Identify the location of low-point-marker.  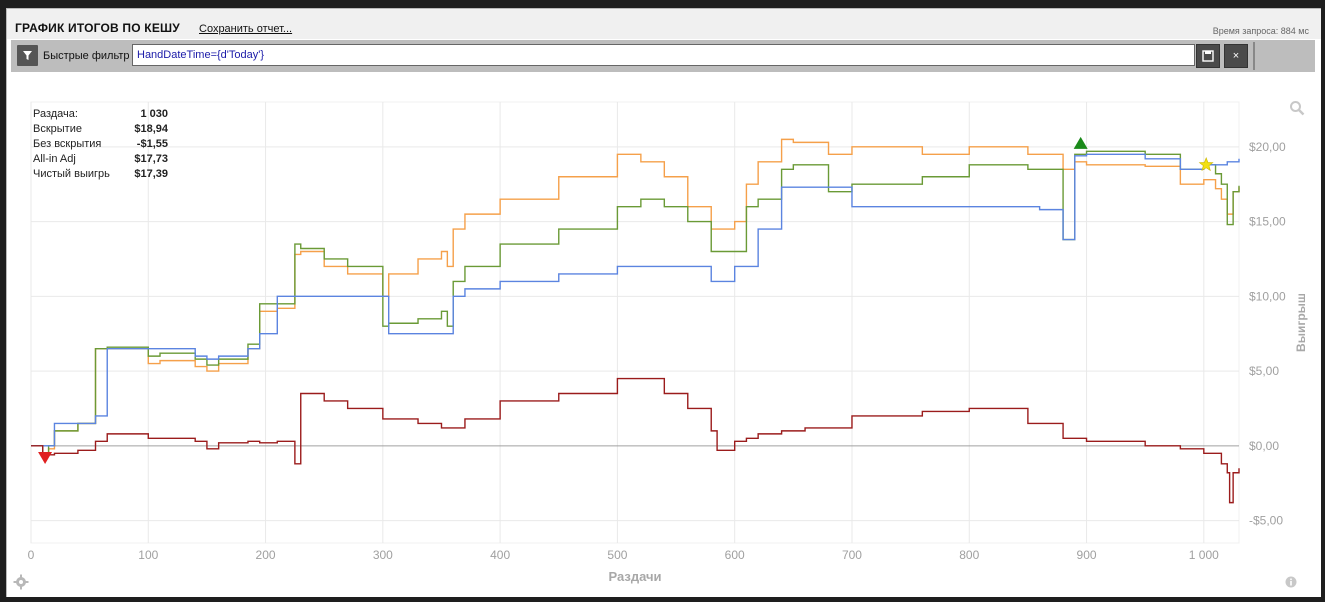
(45, 458).